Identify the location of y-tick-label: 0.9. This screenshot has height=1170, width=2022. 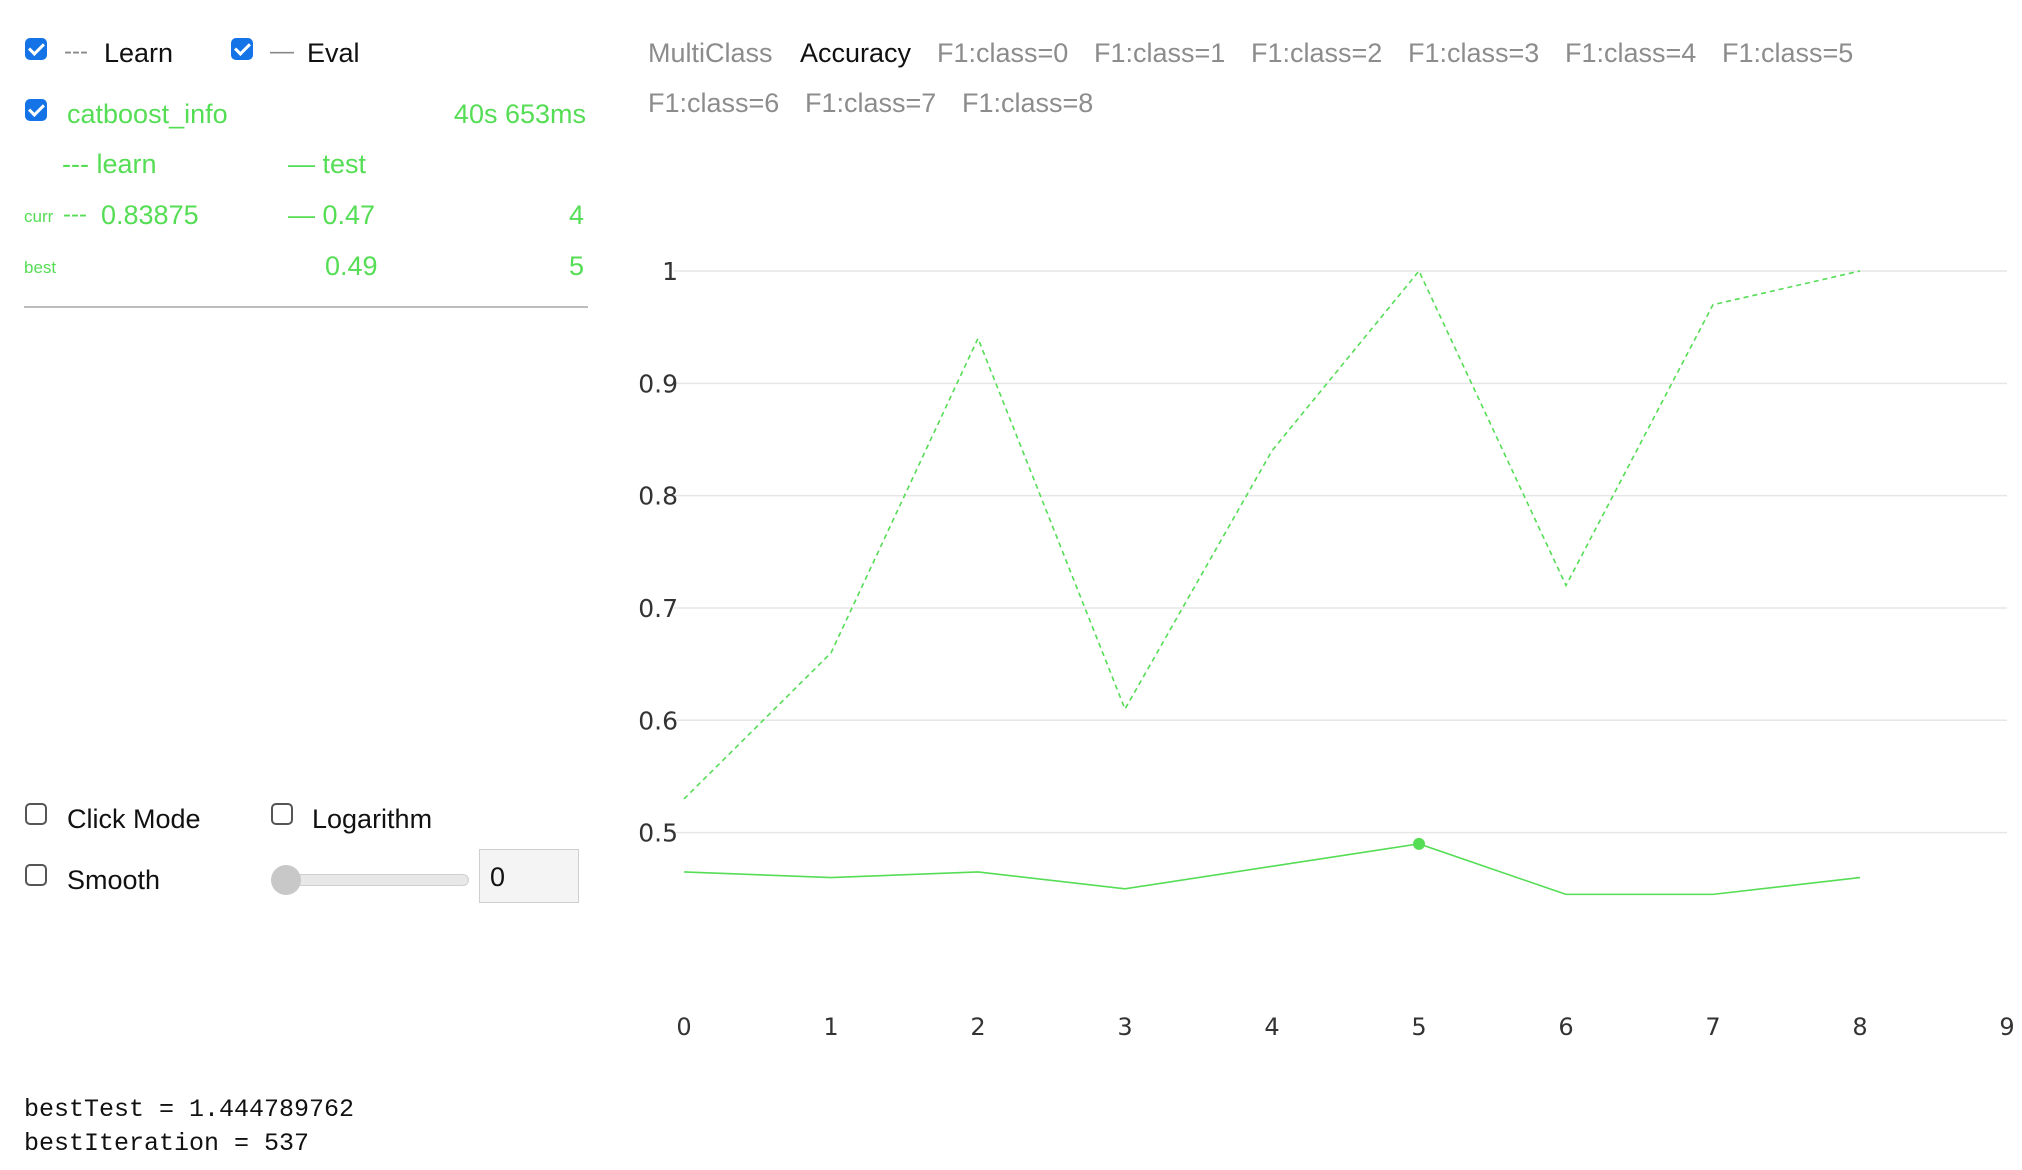
(658, 383).